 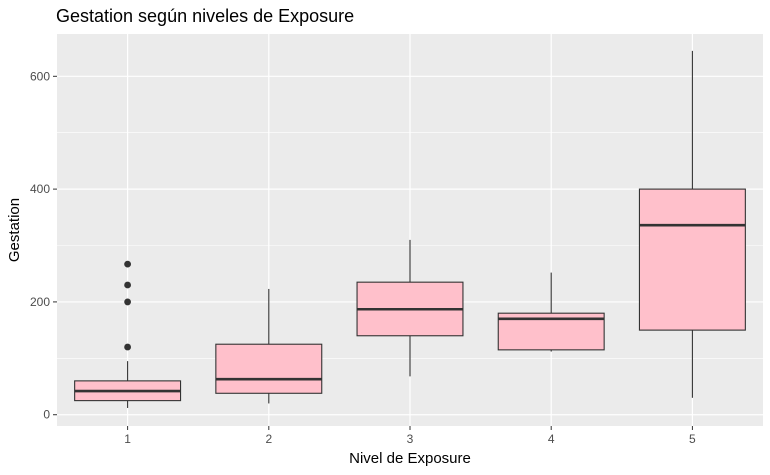 I want to click on x-tick-label: 3, so click(x=410, y=439).